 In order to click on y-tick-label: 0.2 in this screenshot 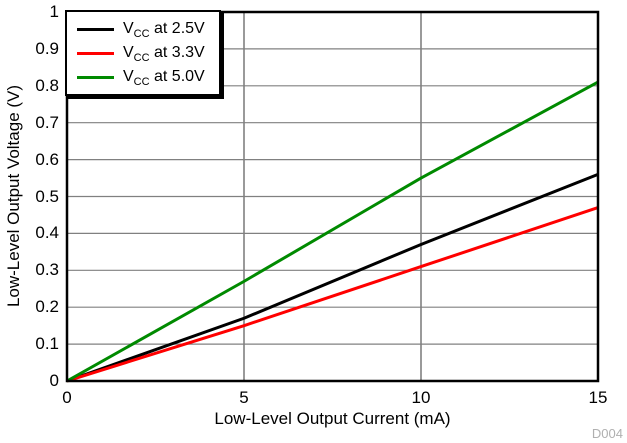, I will do `click(47, 307)`.